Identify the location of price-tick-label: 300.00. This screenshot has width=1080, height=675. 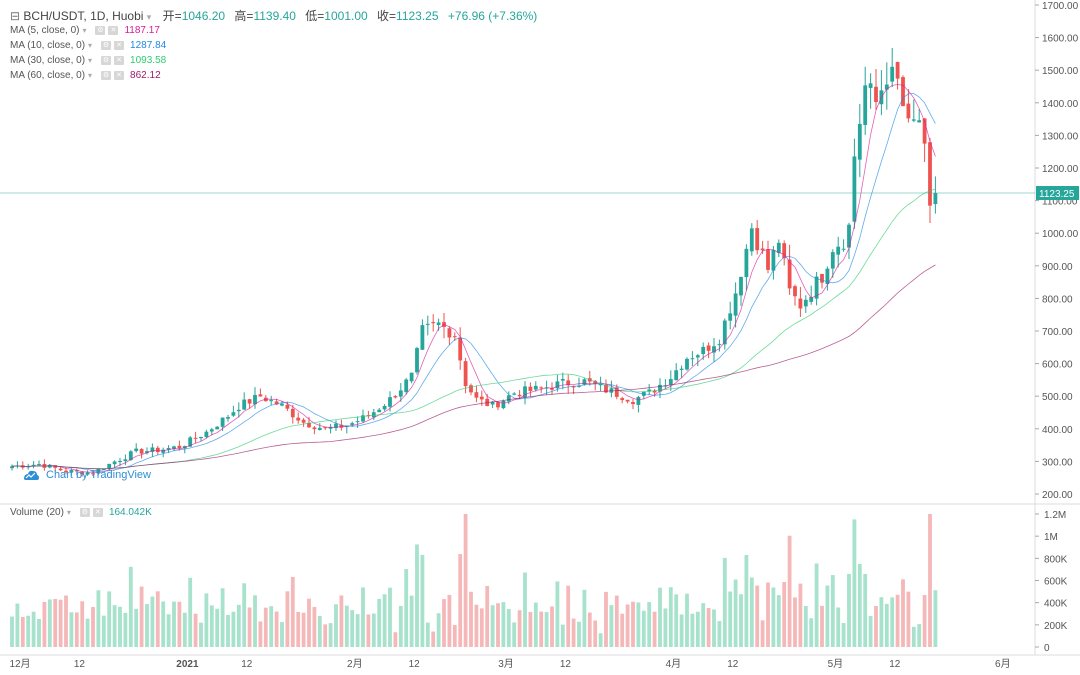
(1057, 462).